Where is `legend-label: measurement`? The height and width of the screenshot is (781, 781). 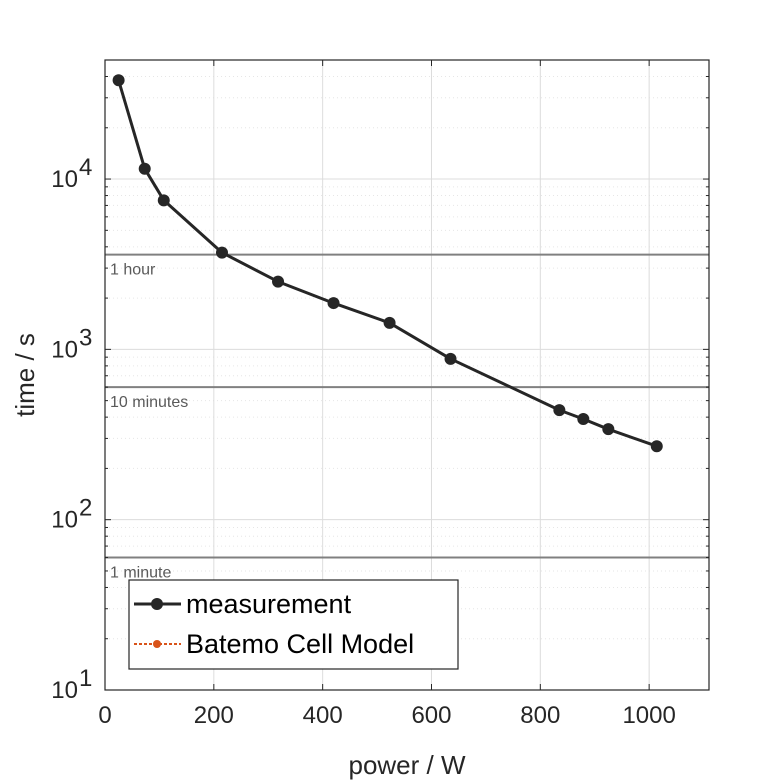 legend-label: measurement is located at coordinates (269, 604).